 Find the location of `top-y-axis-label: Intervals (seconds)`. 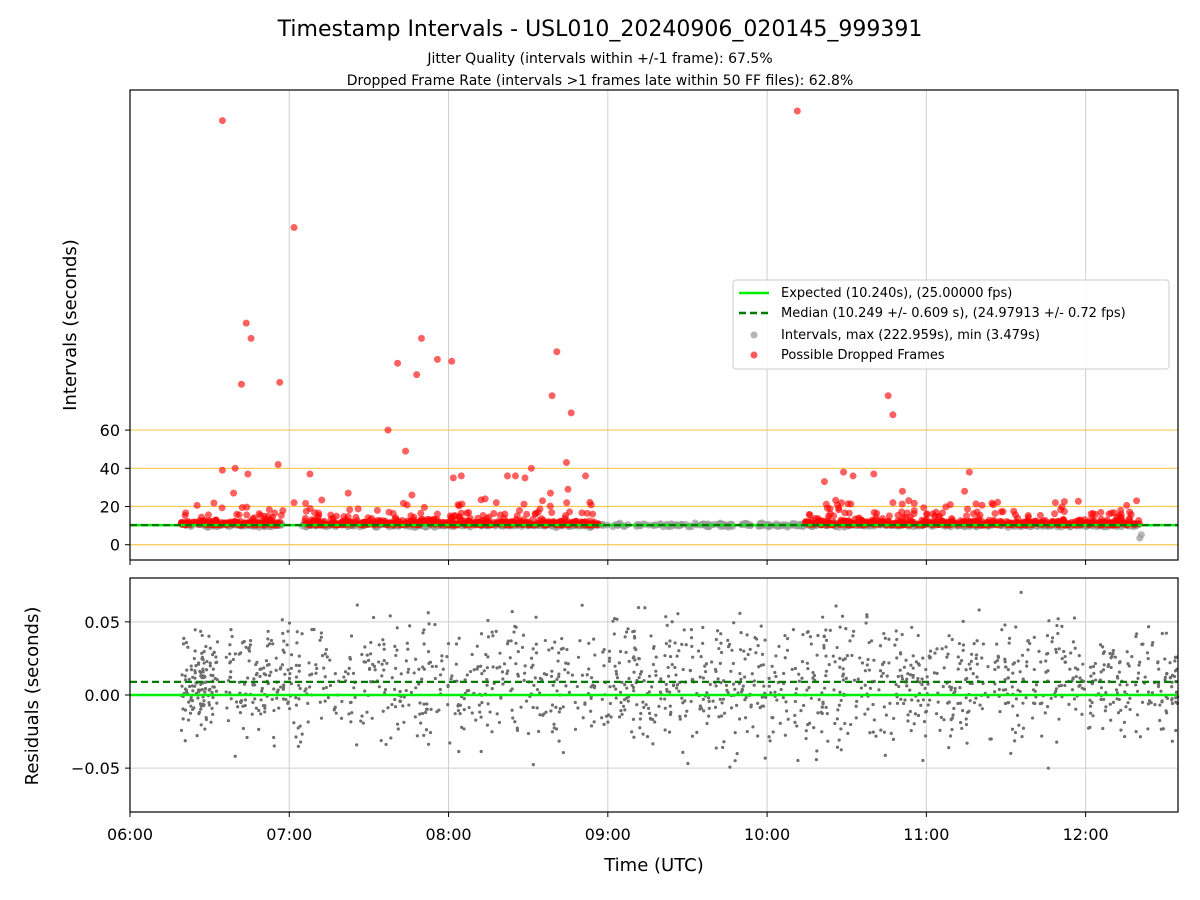

top-y-axis-label: Intervals (seconds) is located at coordinates (70, 325).